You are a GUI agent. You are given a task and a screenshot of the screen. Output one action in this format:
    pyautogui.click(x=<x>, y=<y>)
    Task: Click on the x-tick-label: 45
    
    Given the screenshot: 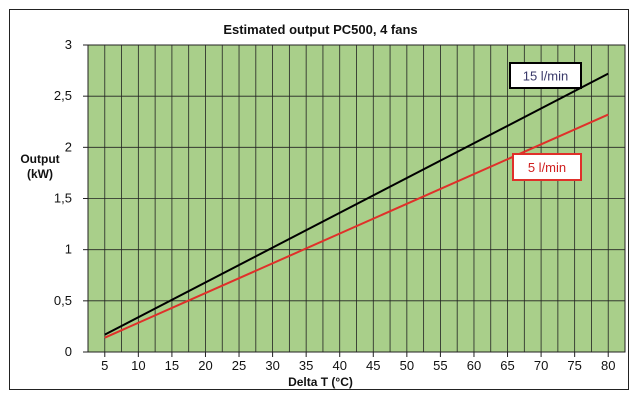 What is the action you would take?
    pyautogui.click(x=373, y=365)
    